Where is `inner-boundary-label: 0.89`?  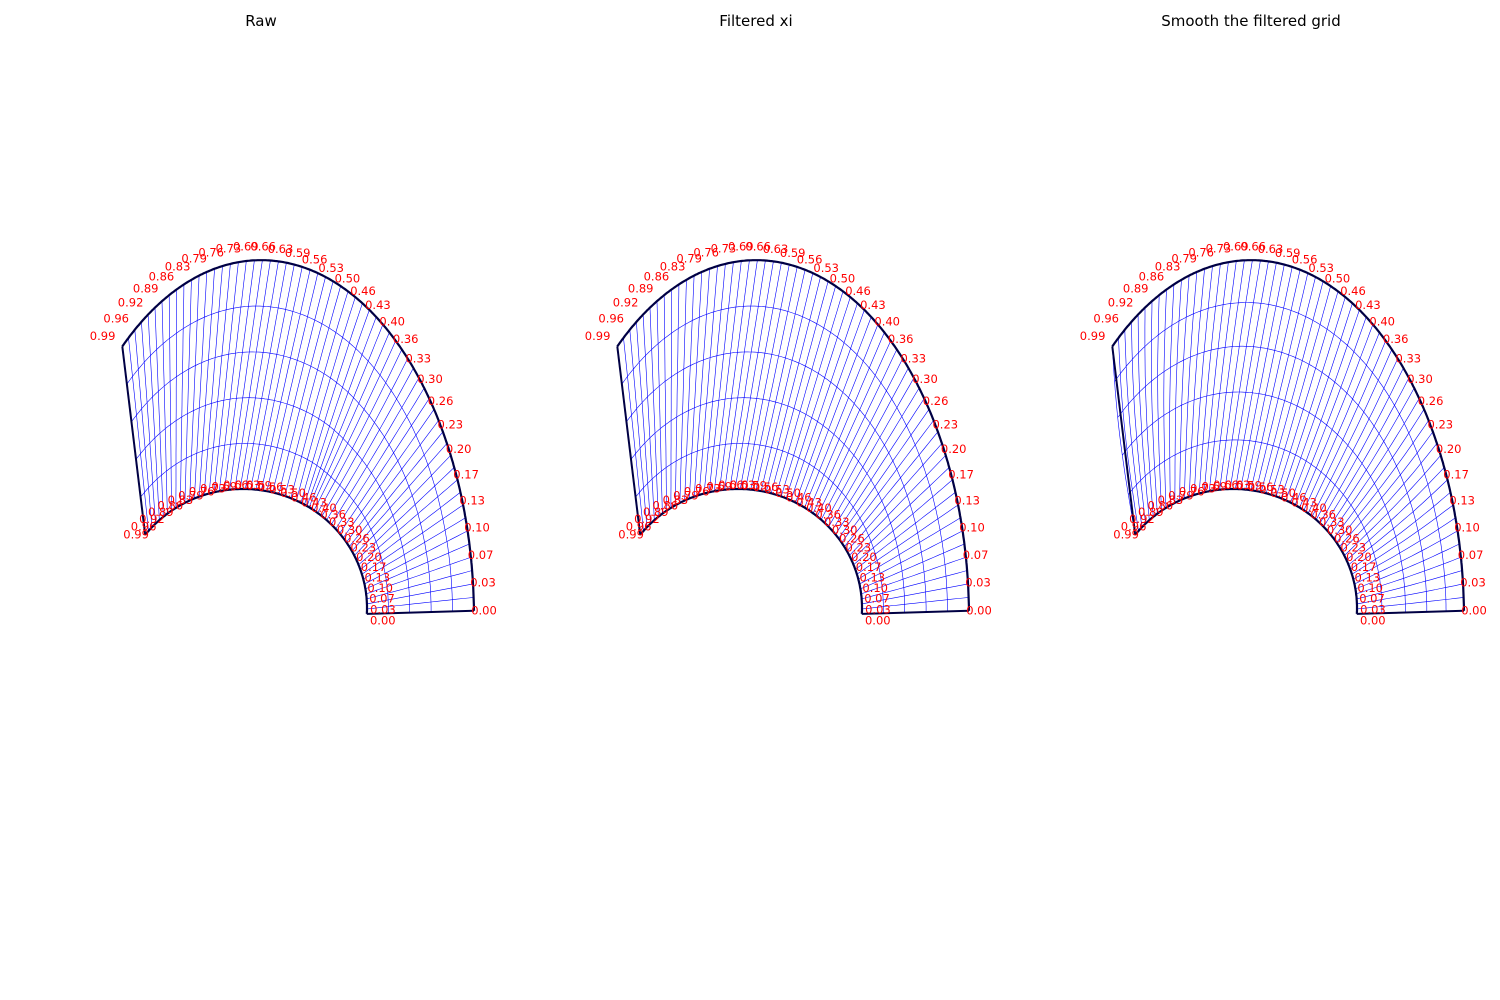 inner-boundary-label: 0.89 is located at coordinates (161, 512).